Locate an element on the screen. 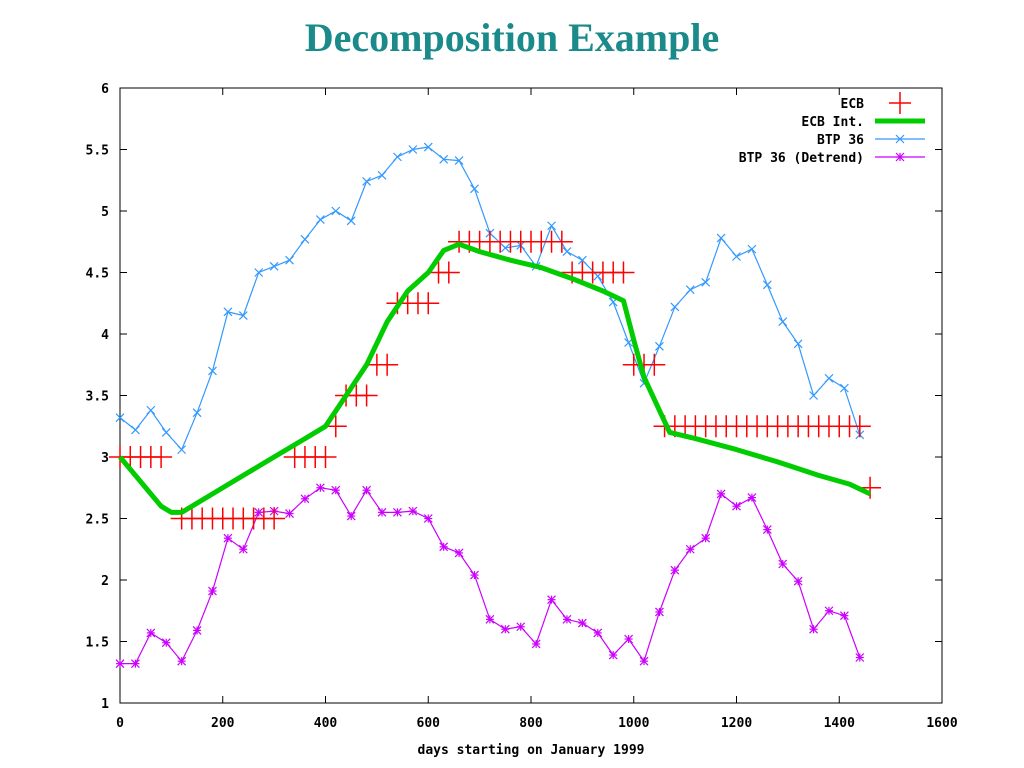 Image resolution: width=1024 pixels, height=768 pixels. x-tick-label: 1200 is located at coordinates (736, 723).